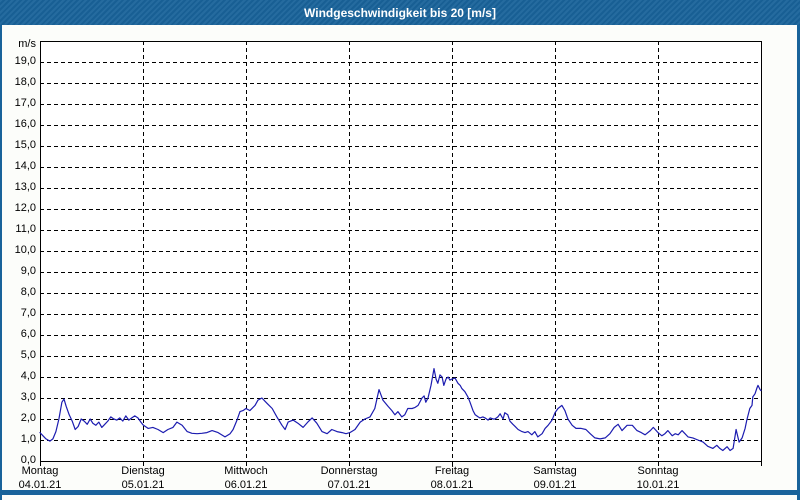 The image size is (800, 500). What do you see at coordinates (28, 460) in the screenshot?
I see `y-tick-label: 0,0` at bounding box center [28, 460].